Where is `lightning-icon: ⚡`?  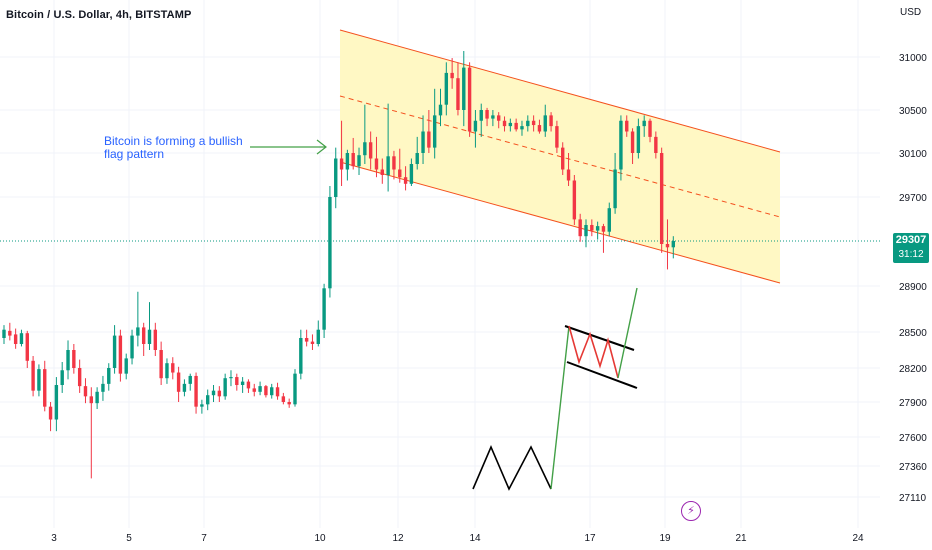
lightning-icon: ⚡ is located at coordinates (691, 511).